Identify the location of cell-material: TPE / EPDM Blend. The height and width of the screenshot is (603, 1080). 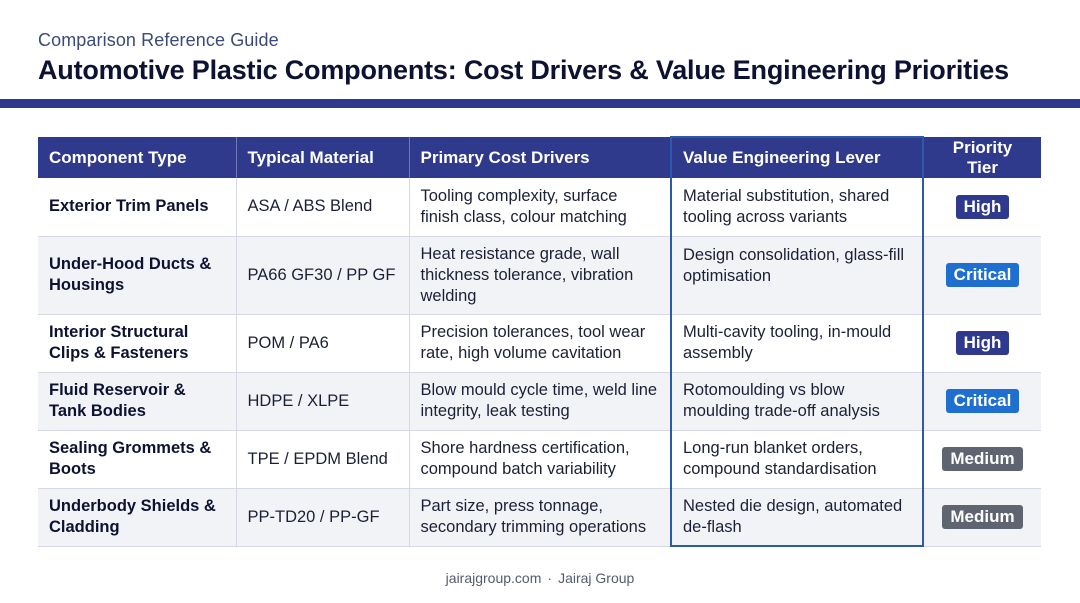
(323, 459).